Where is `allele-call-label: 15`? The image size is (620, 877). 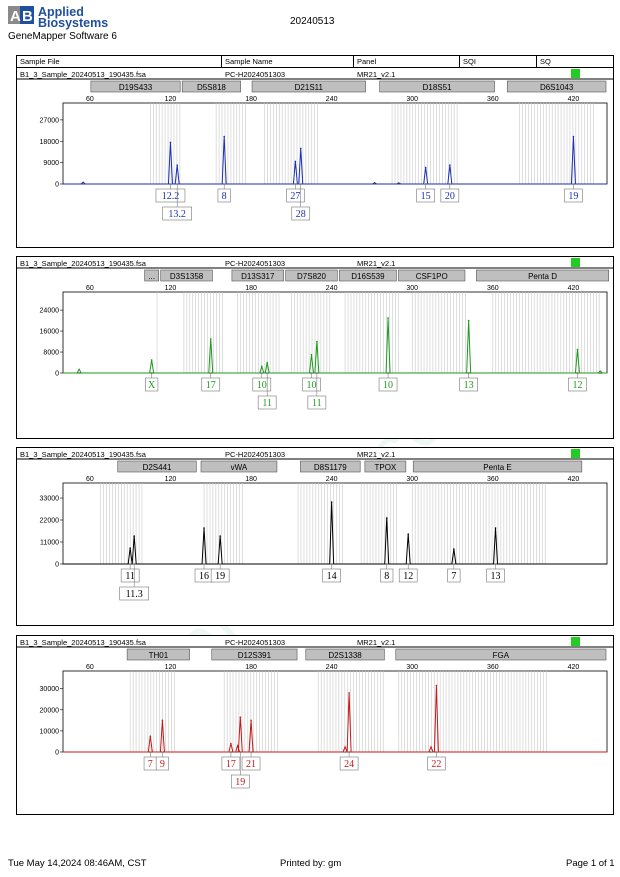 allele-call-label: 15 is located at coordinates (426, 196).